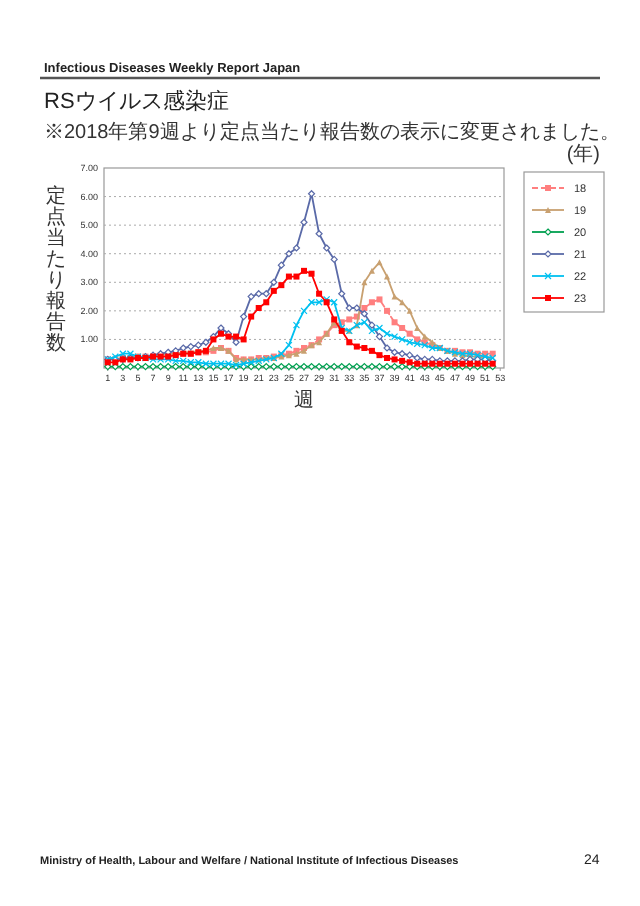  I want to click on chart-subtitle: ※2018年第9週より定点当たり報告数の表示に変更されました。, so click(332, 132).